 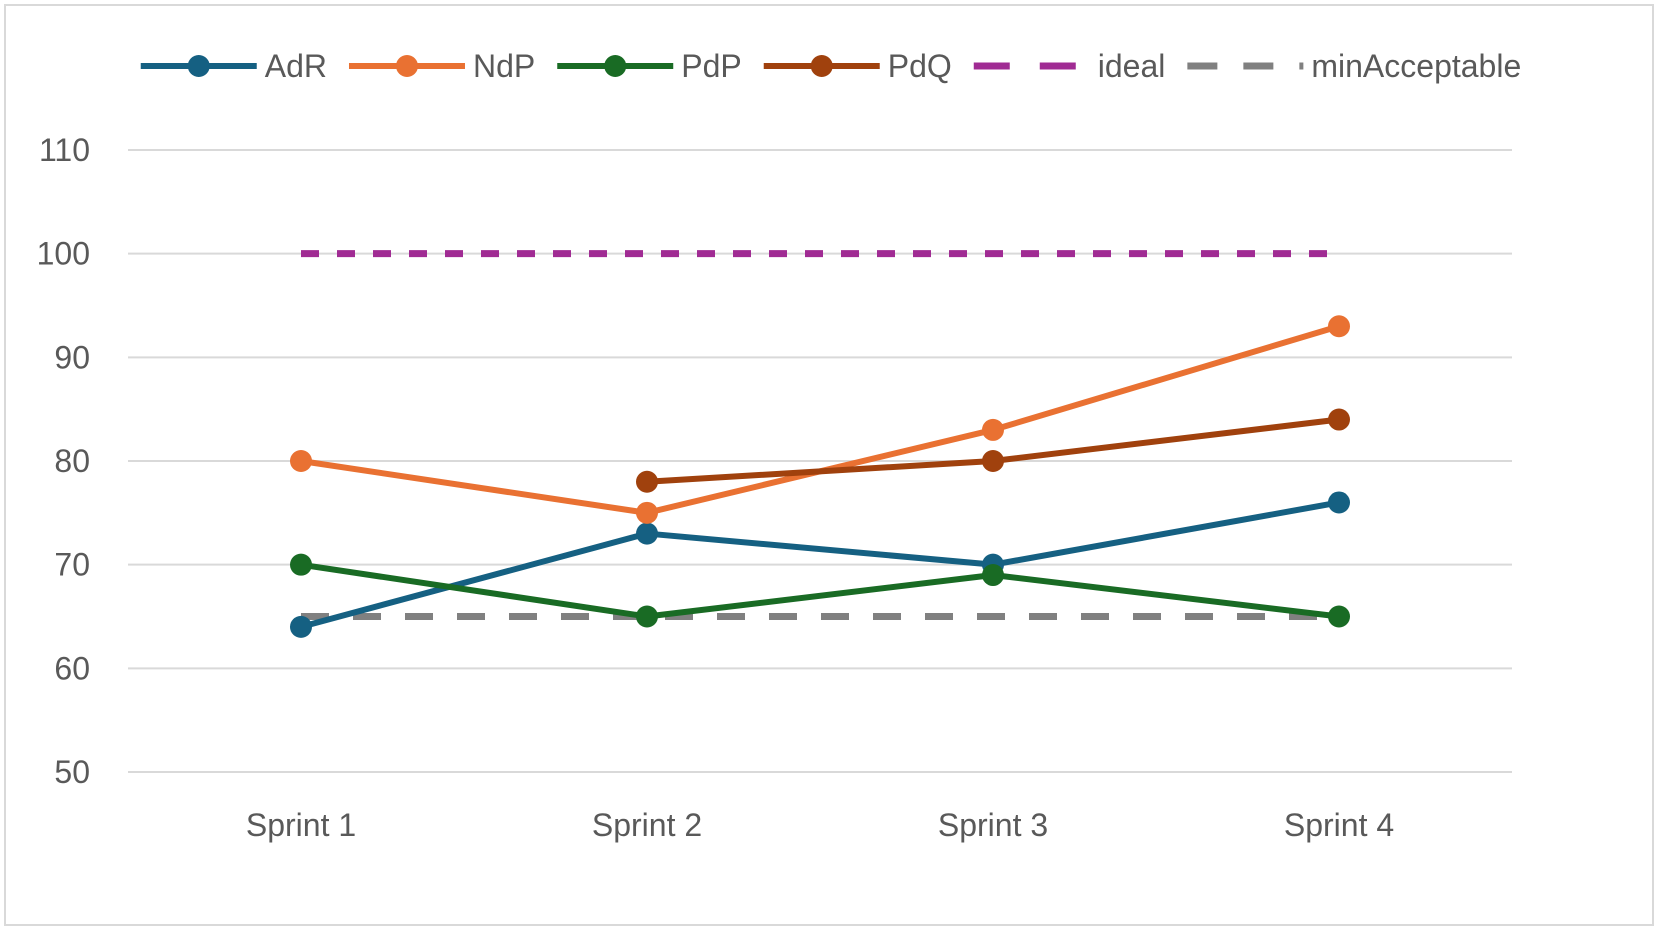 I want to click on y-tick-label: 60, so click(x=72, y=668).